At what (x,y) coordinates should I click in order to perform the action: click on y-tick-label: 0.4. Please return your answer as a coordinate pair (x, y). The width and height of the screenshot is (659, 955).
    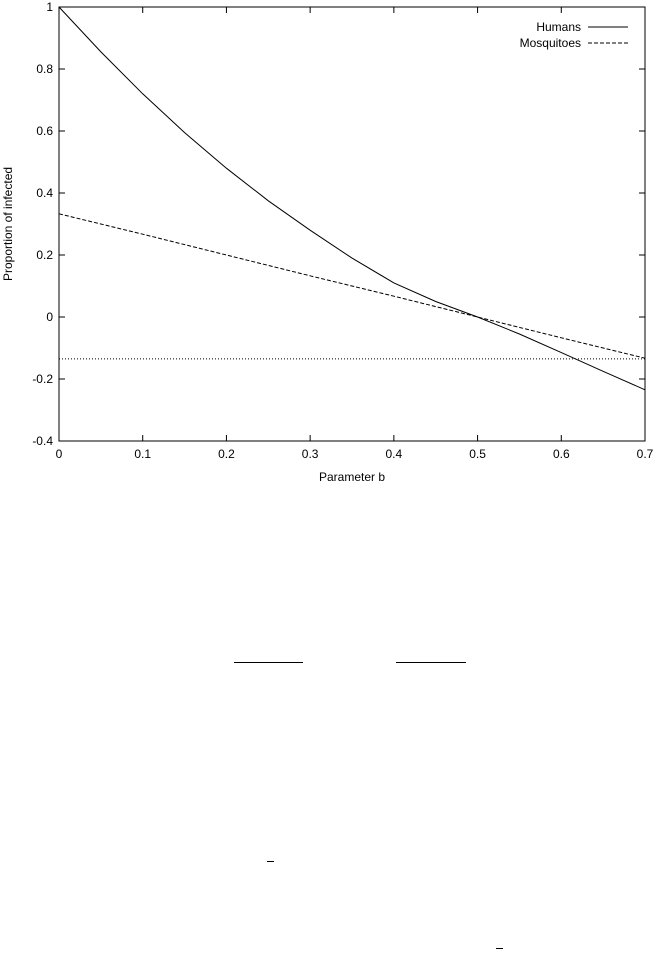
    Looking at the image, I should click on (44, 193).